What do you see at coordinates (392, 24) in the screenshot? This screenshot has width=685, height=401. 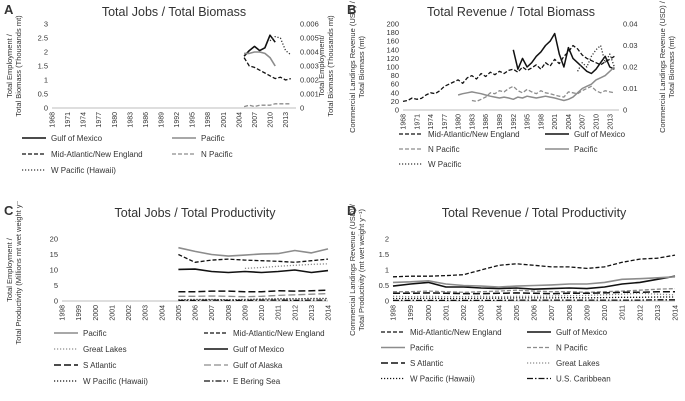 I see `y-tick-label: 200` at bounding box center [392, 24].